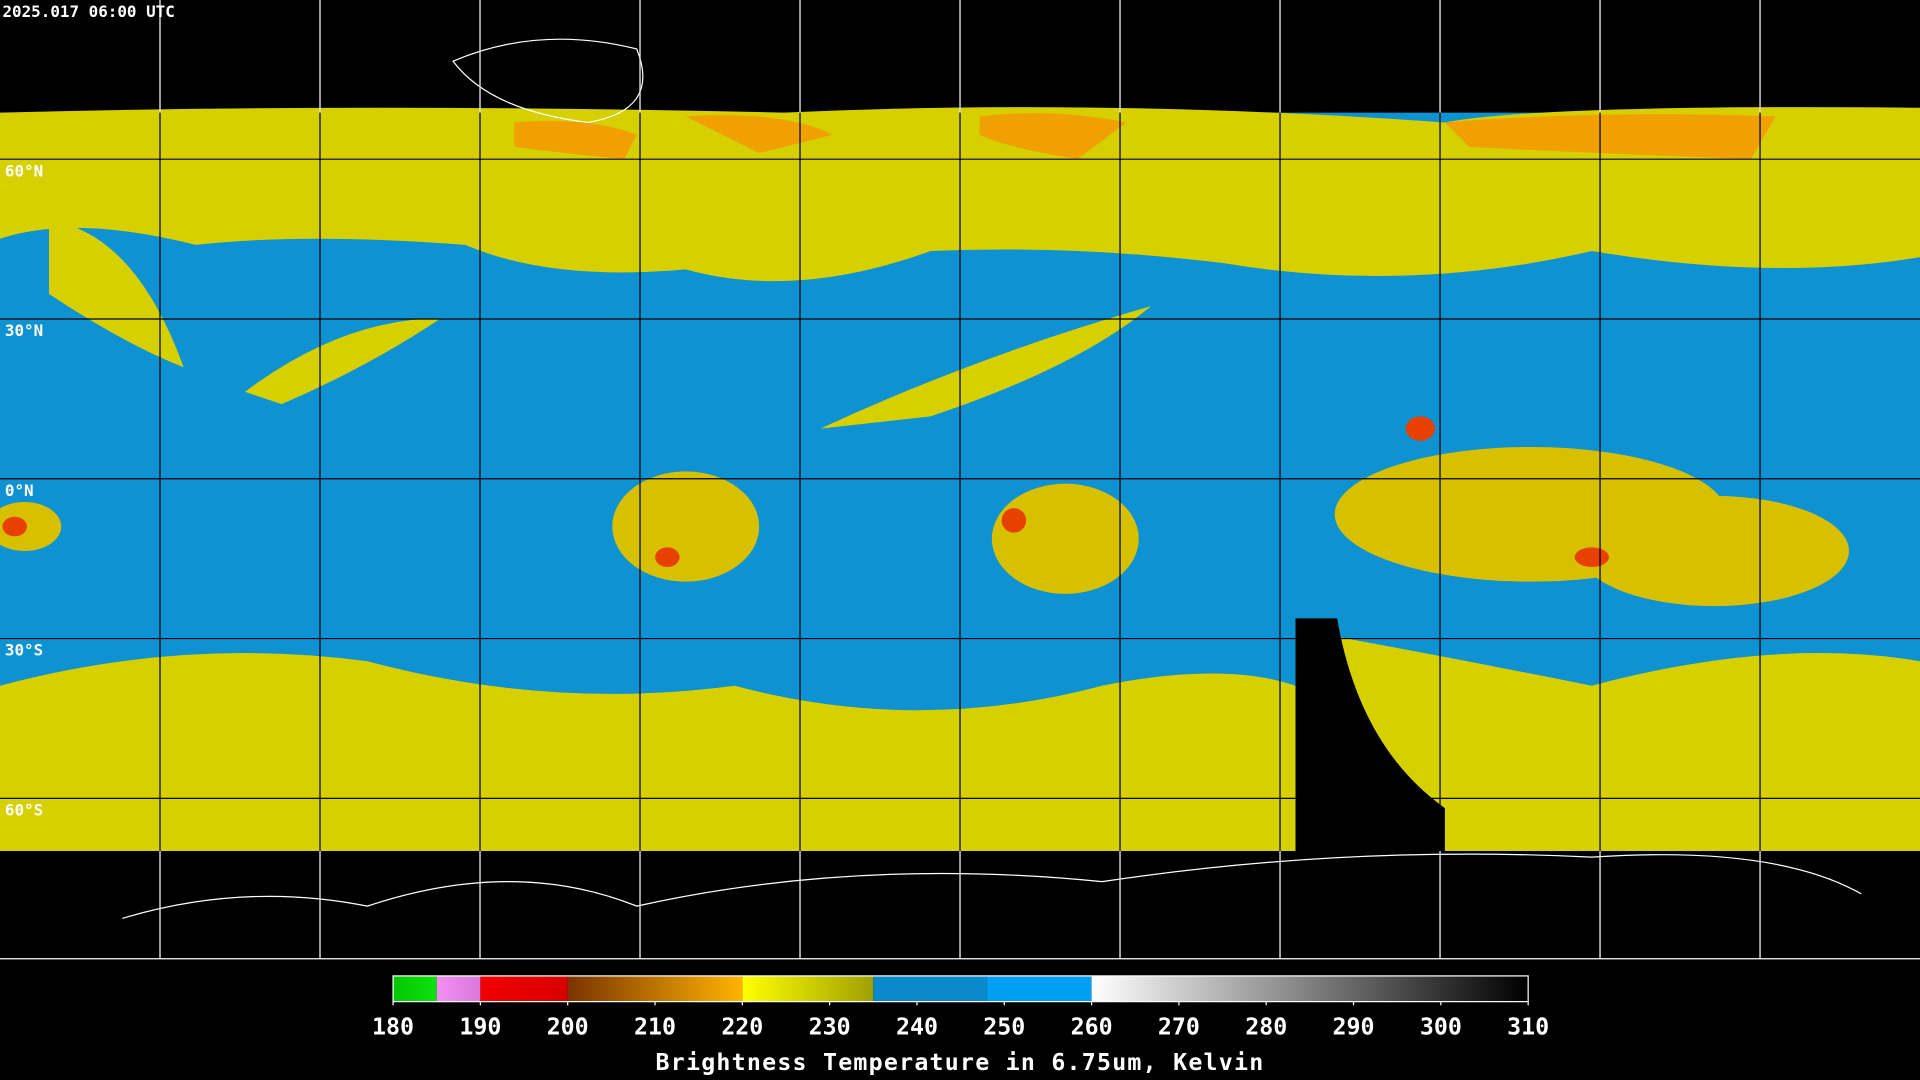  Describe the element at coordinates (600, 324) in the screenshot. I see `yellow-plumes` at that location.